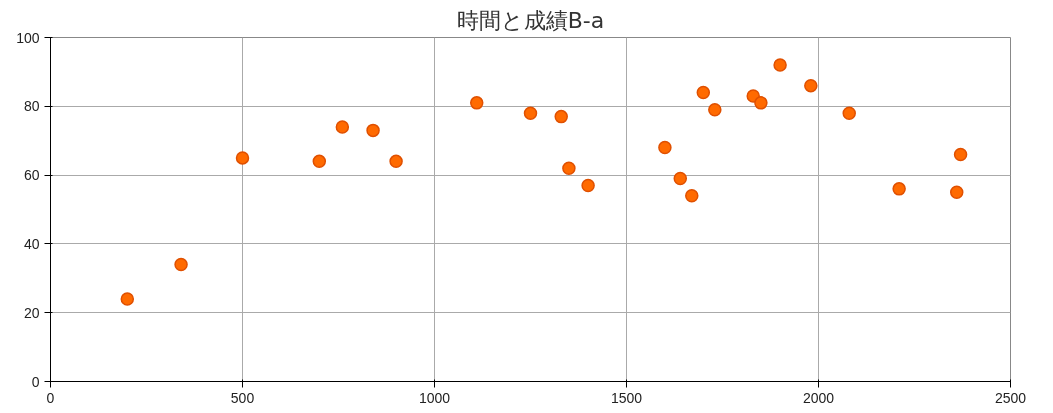 Image resolution: width=1053 pixels, height=413 pixels. What do you see at coordinates (31, 106) in the screenshot?
I see `y-tick-label: 80` at bounding box center [31, 106].